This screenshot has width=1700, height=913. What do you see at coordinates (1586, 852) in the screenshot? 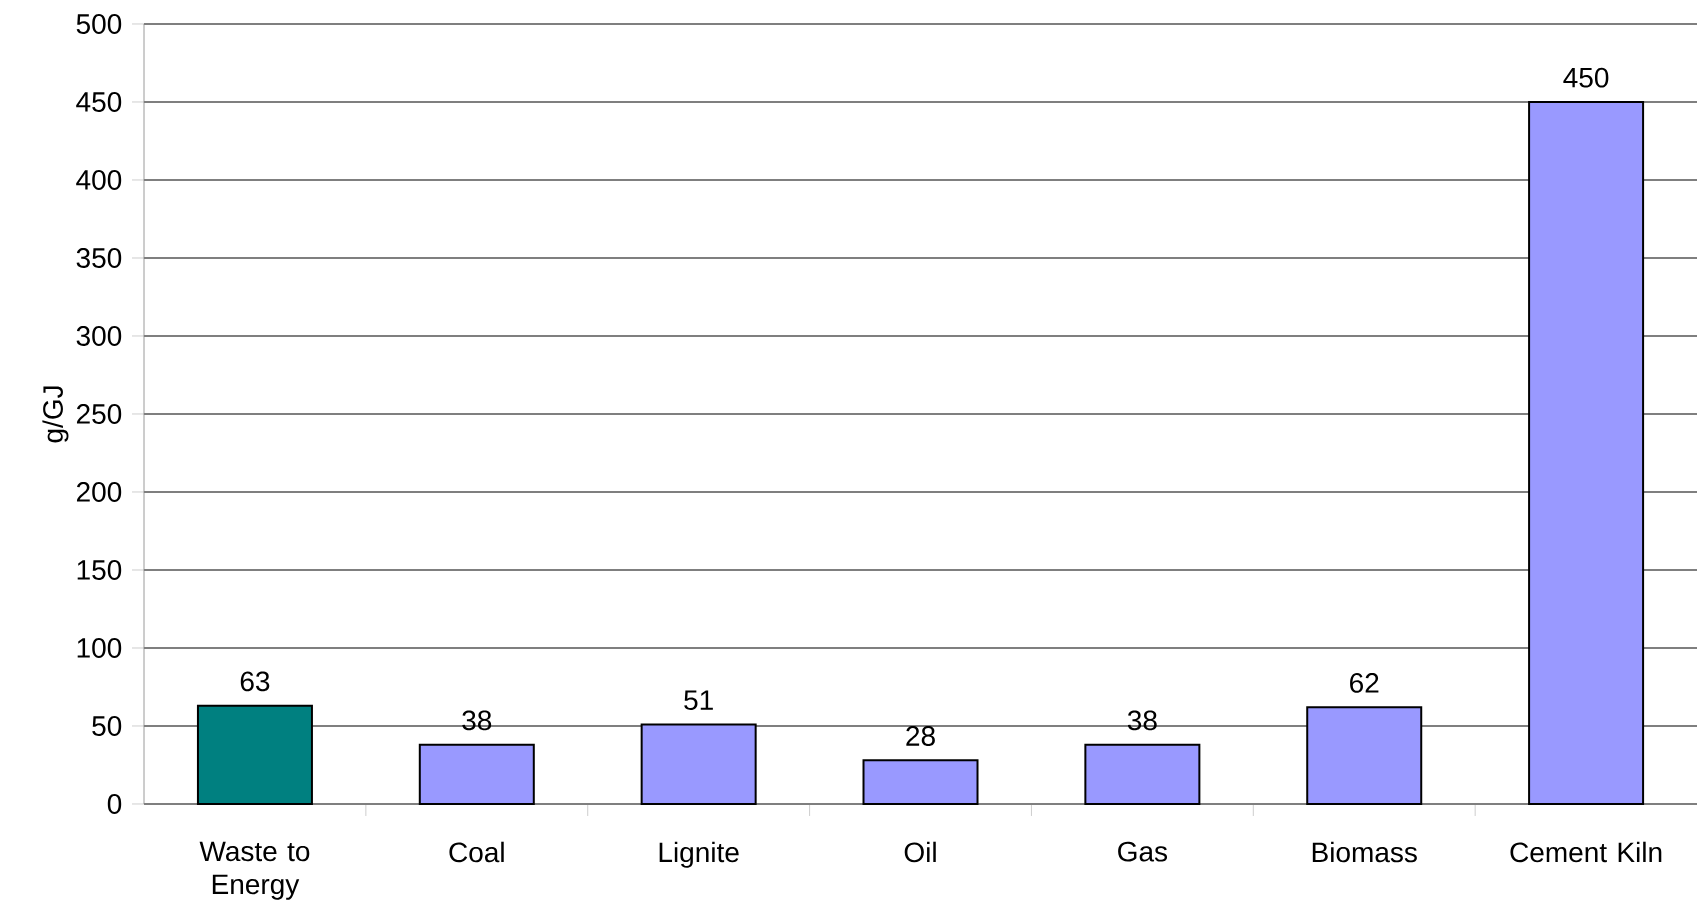
I see `x-tick-label: Cement Kiln` at bounding box center [1586, 852].